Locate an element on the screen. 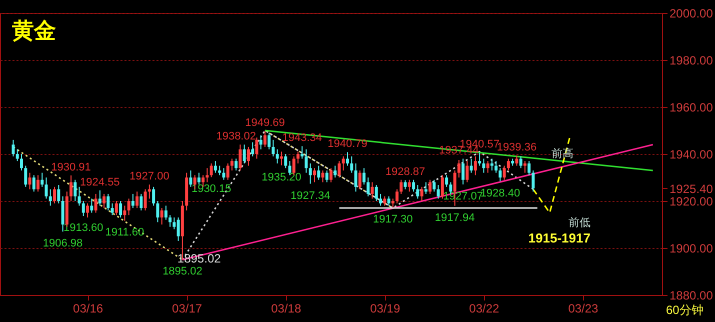 This screenshot has width=715, height=322. y-tick-label: 1880.00 is located at coordinates (692, 295).